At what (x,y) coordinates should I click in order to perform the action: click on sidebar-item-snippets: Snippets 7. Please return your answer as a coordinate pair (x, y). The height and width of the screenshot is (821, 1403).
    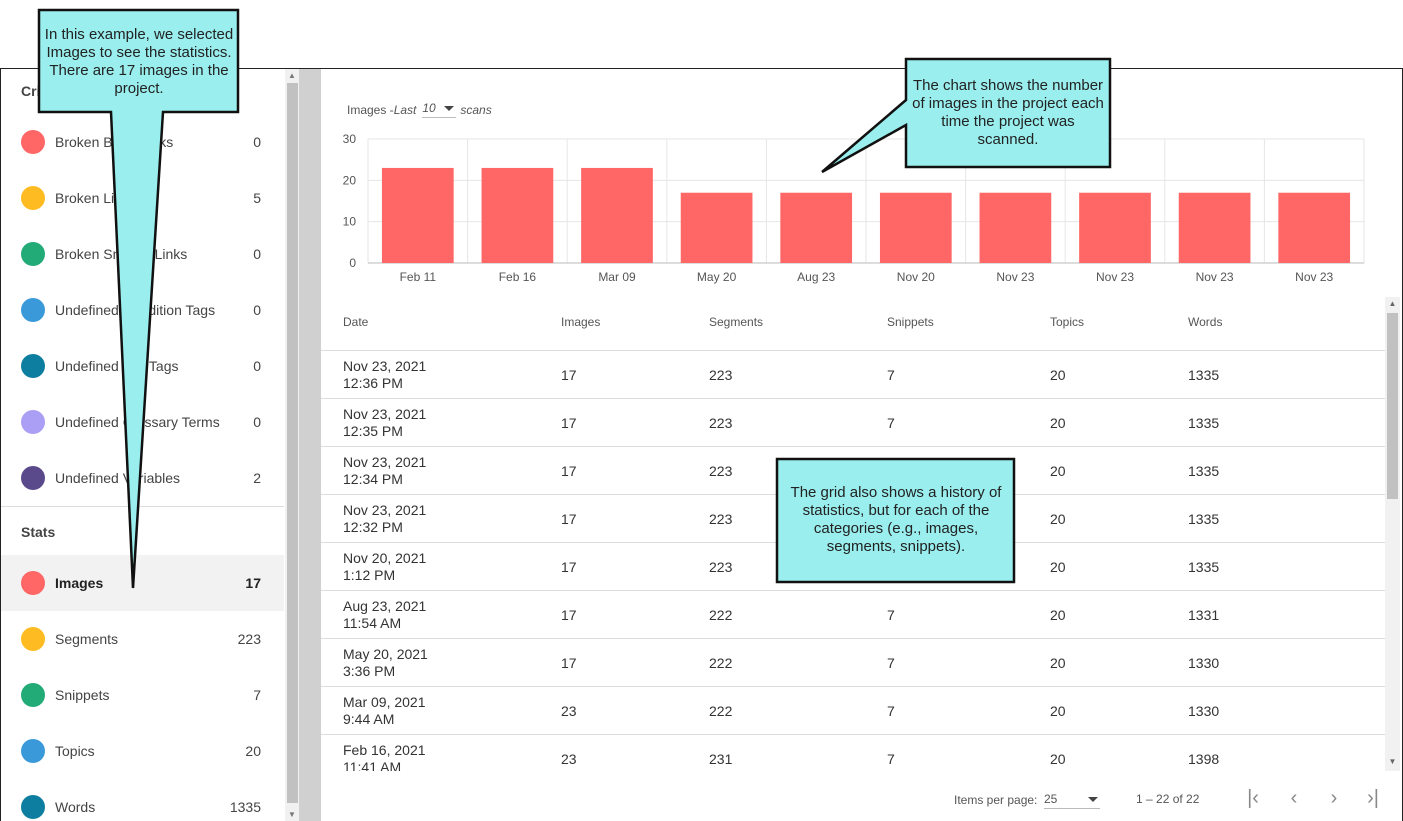
    Looking at the image, I should click on (142, 695).